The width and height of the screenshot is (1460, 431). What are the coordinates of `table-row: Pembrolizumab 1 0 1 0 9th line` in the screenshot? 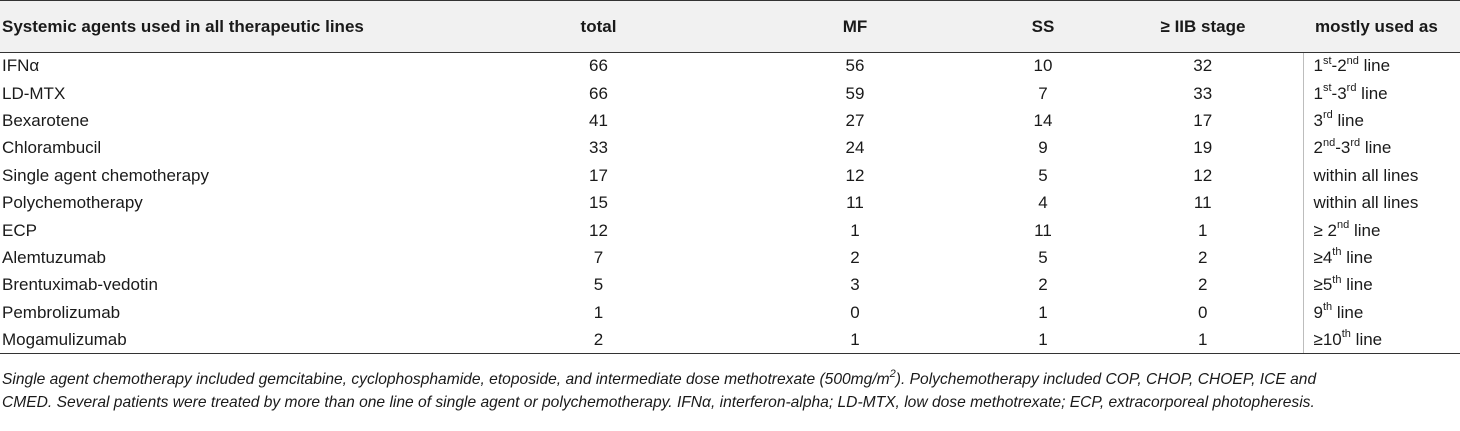 It's located at (730, 313).